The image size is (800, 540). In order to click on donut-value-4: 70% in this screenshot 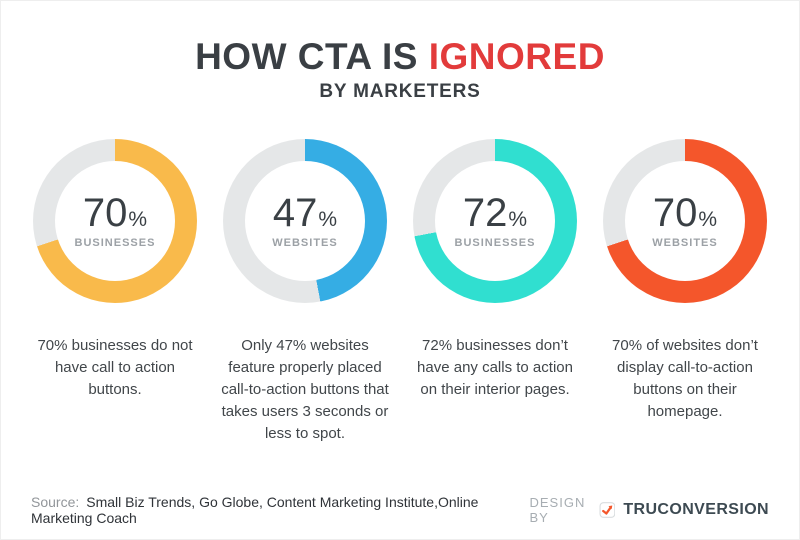, I will do `click(685, 213)`.